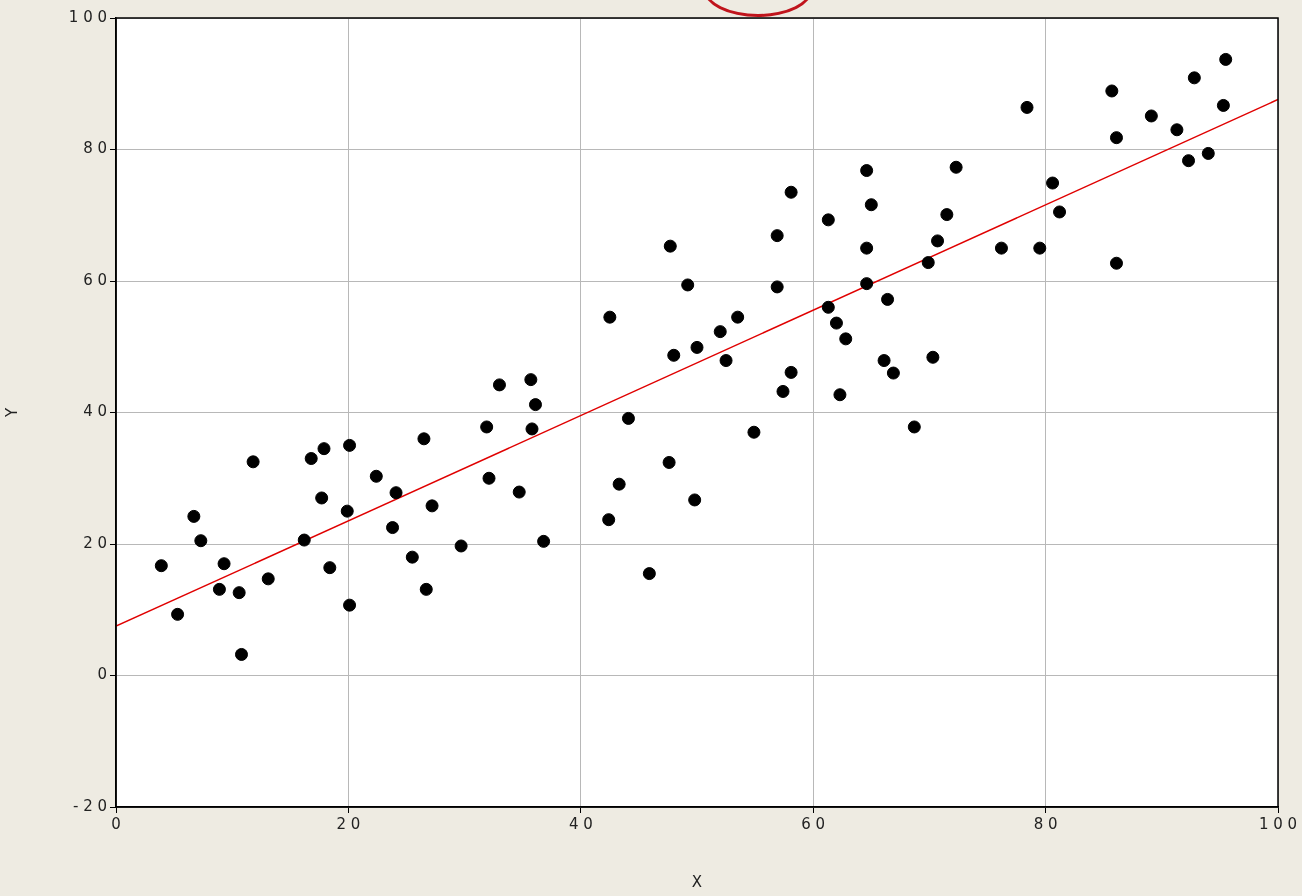  Describe the element at coordinates (1278, 823) in the screenshot. I see `x-tick-label: 1 0 0` at that location.